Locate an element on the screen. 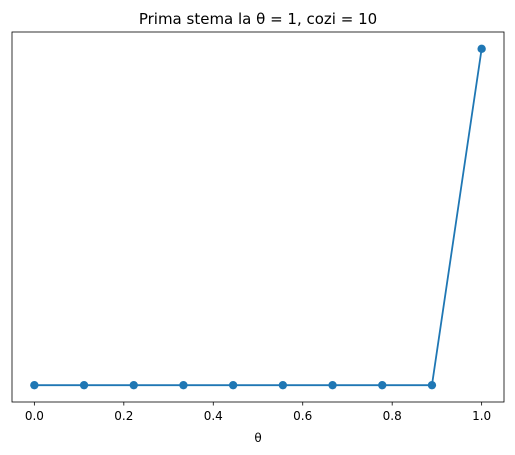 Image resolution: width=515 pixels, height=455 pixels. chart-title: Prima stema la θ = 1, cozi = 10 is located at coordinates (258, 19).